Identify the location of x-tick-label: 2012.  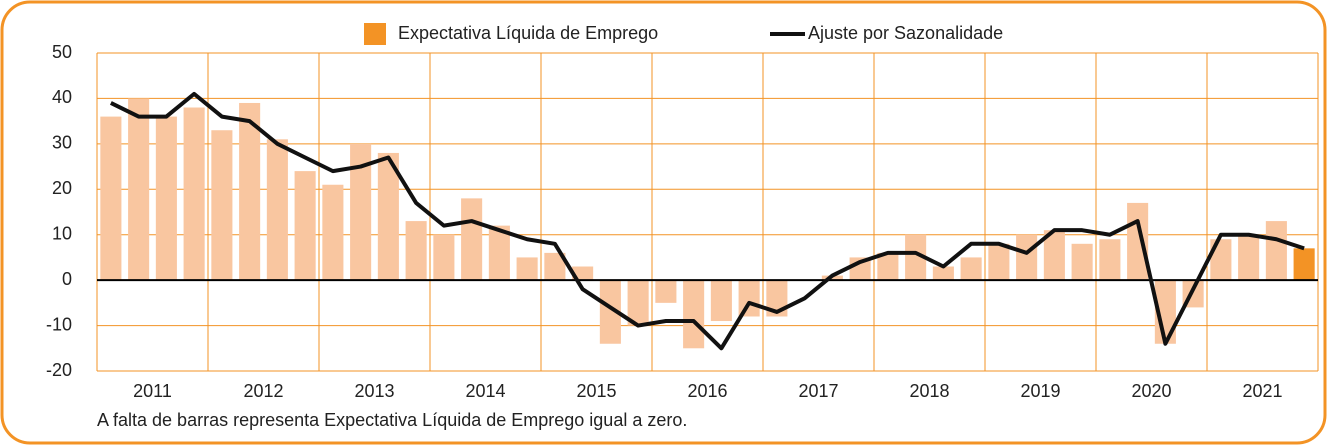
(263, 391).